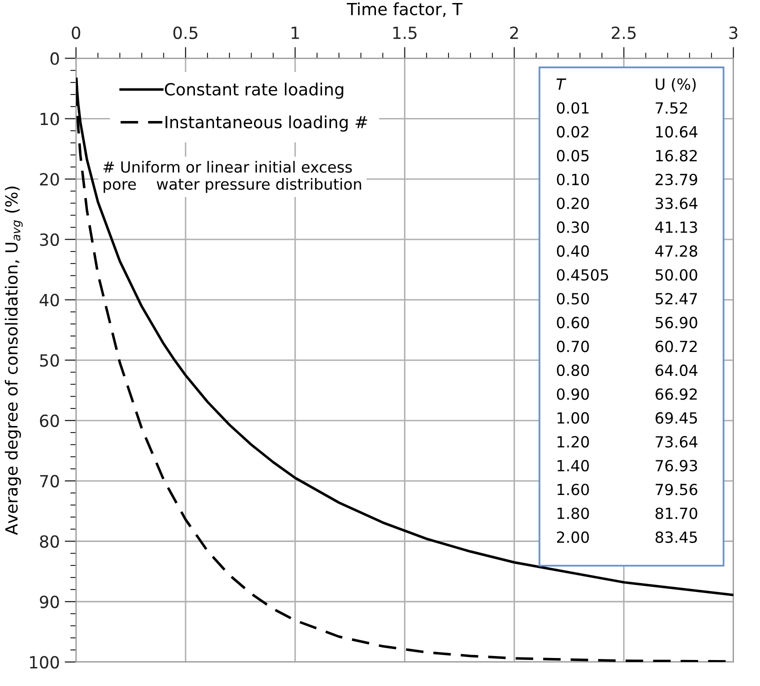 Image resolution: width=760 pixels, height=686 pixels. I want to click on annotation: 7.52, so click(671, 108).